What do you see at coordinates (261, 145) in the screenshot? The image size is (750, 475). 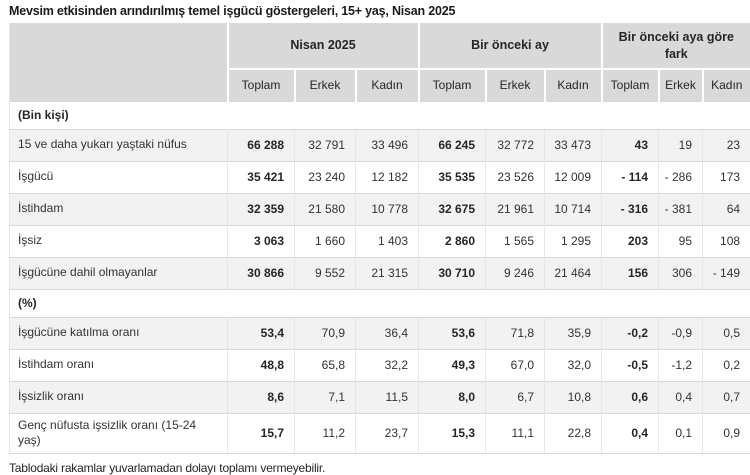 I see `cell-value: 66 288` at bounding box center [261, 145].